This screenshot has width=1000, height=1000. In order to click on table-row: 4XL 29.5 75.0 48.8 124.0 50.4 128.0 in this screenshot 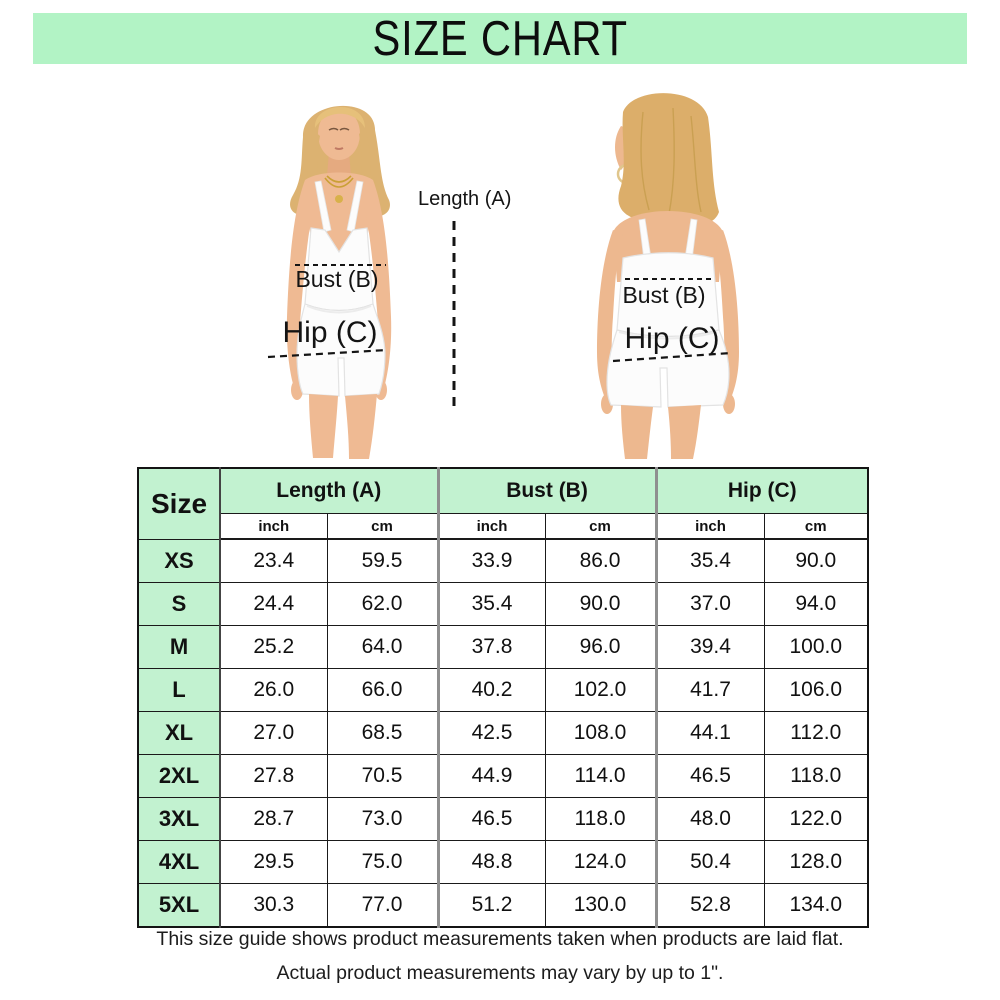, I will do `click(503, 862)`.